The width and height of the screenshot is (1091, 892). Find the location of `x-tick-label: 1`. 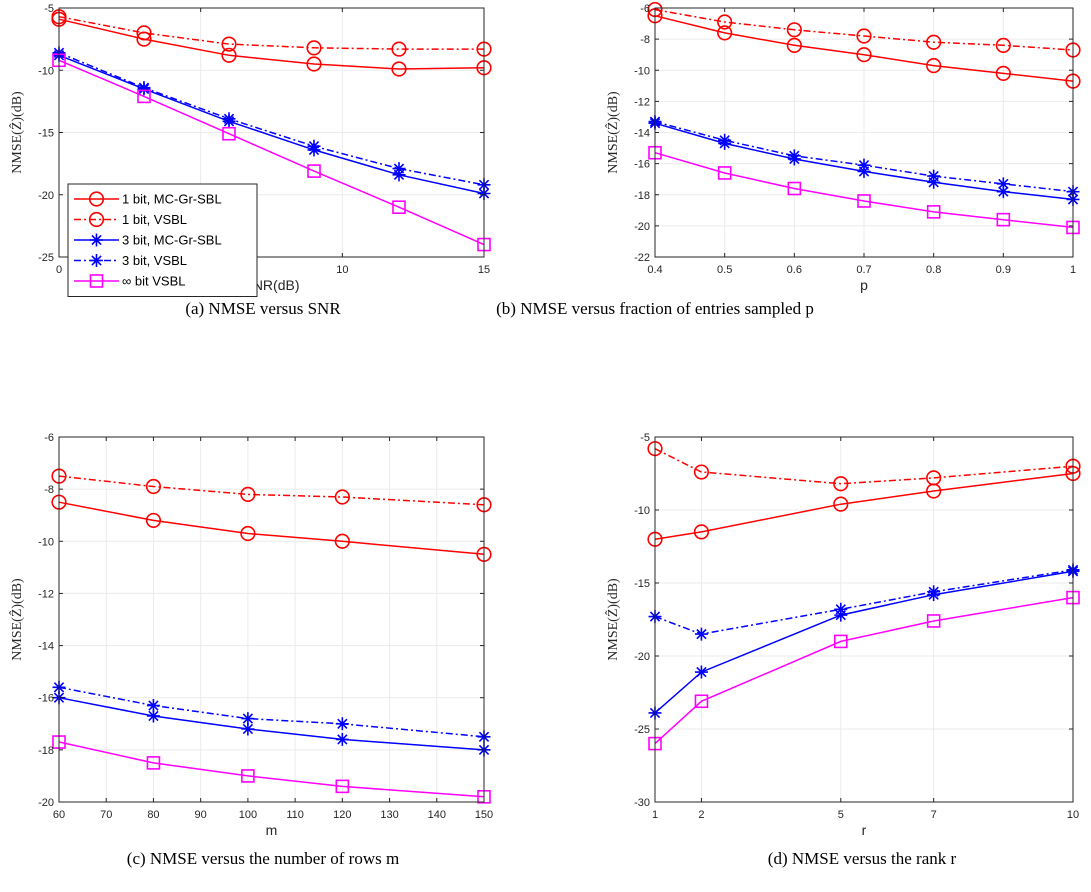

x-tick-label: 1 is located at coordinates (1073, 270).